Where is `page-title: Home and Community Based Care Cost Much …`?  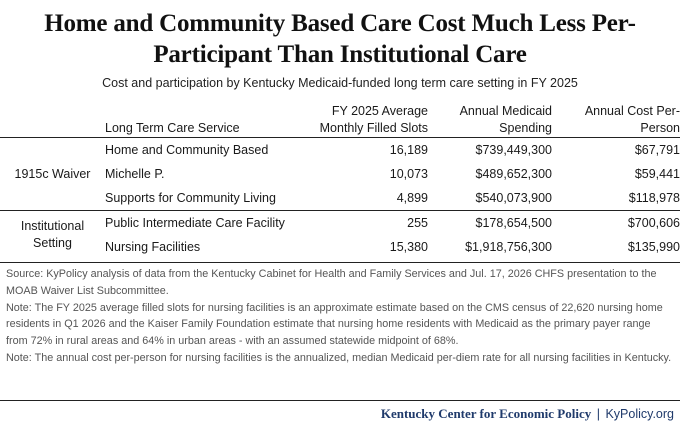 page-title: Home and Community Based Care Cost Much … is located at coordinates (340, 39).